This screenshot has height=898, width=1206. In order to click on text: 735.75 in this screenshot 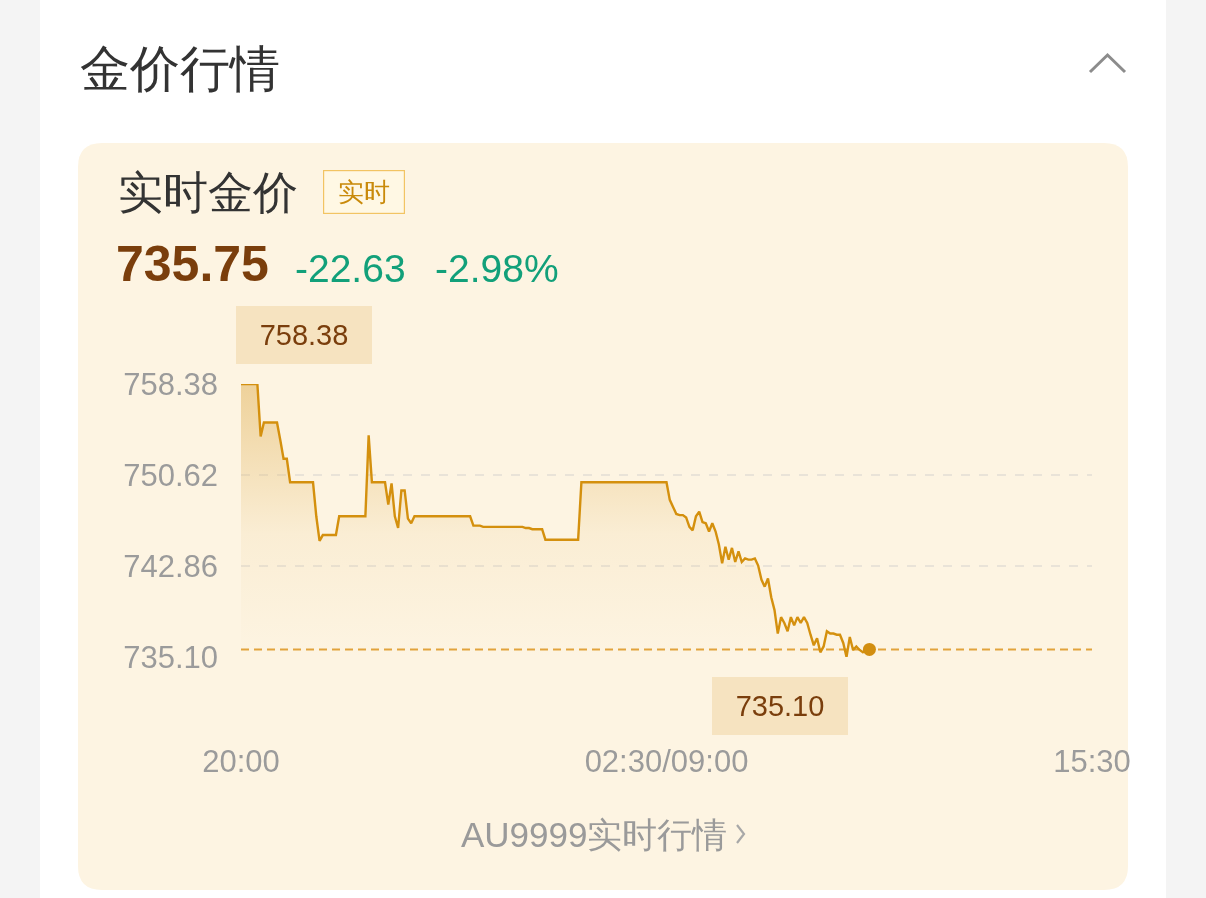, I will do `click(192, 264)`.